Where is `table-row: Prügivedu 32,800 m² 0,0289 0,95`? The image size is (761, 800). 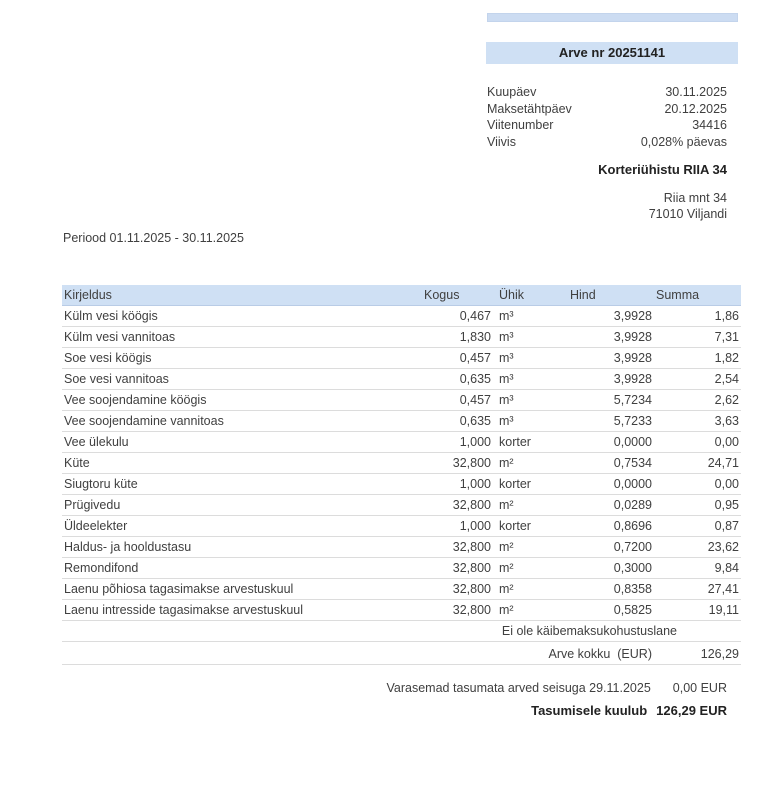 table-row: Prügivedu 32,800 m² 0,0289 0,95 is located at coordinates (401, 505).